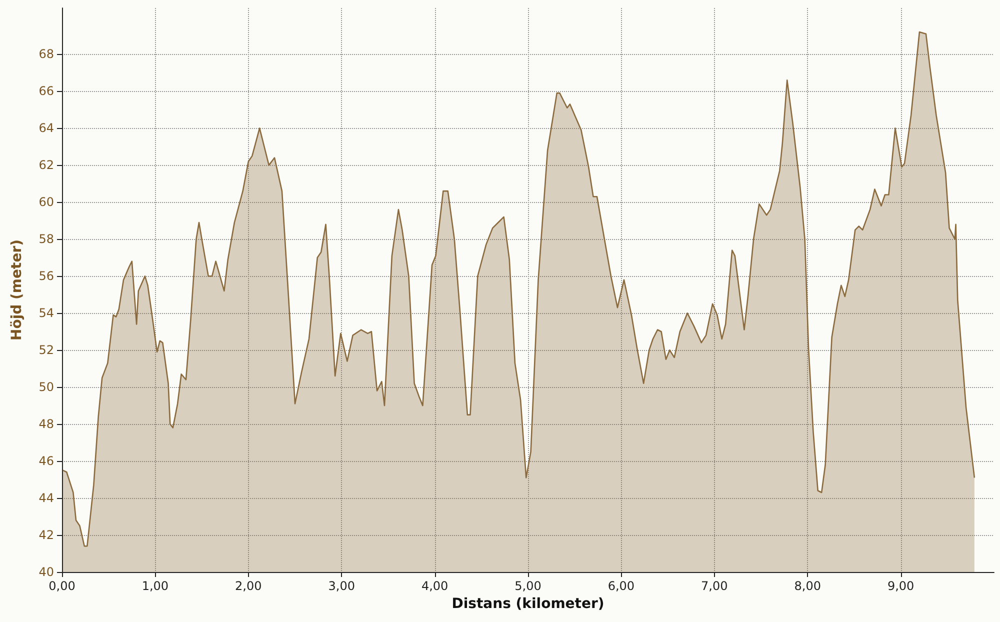 The width and height of the screenshot is (1000, 622). I want to click on x-tick-label: 1,00, so click(155, 586).